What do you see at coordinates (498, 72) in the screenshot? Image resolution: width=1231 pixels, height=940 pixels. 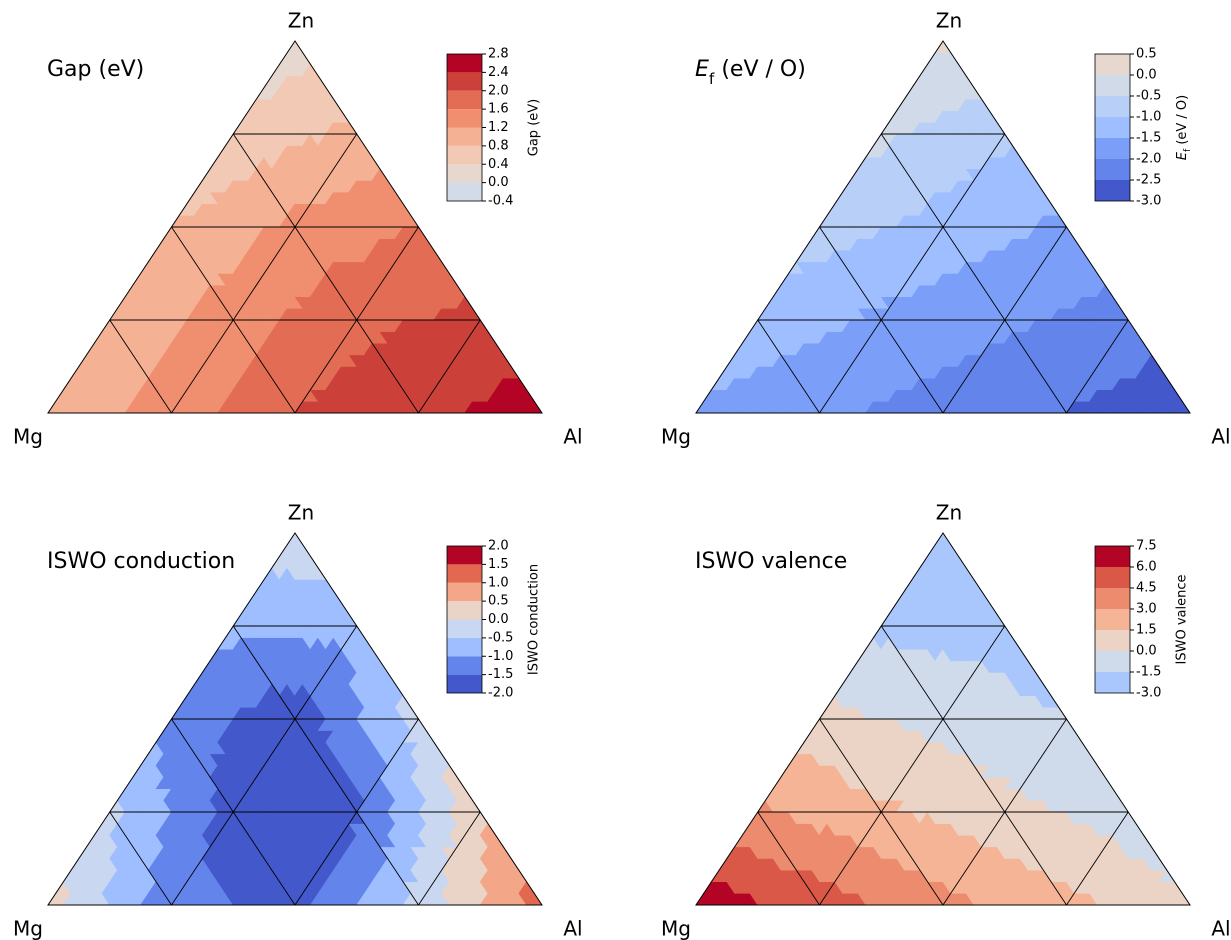 I see `colorbar-tick-label: 2.4` at bounding box center [498, 72].